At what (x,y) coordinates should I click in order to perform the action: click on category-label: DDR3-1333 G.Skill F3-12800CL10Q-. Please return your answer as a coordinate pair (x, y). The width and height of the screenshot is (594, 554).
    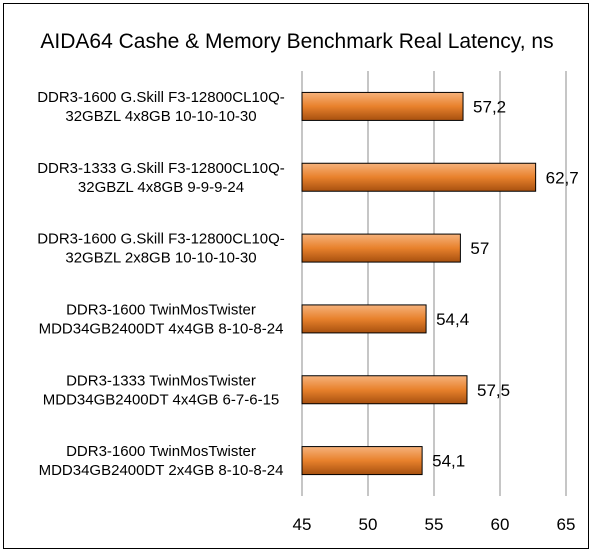
    Looking at the image, I should click on (161, 168).